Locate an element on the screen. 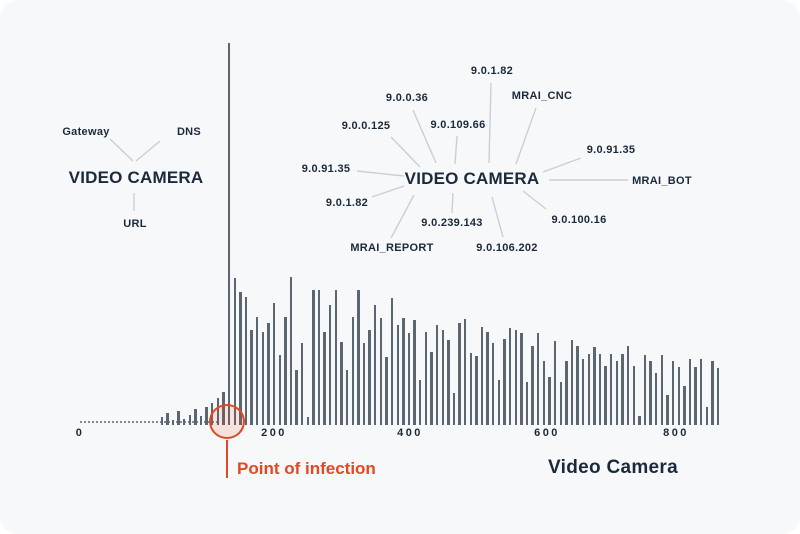 This screenshot has height=534, width=800. node-label-mrai-report: MRAI_REPORT is located at coordinates (392, 248).